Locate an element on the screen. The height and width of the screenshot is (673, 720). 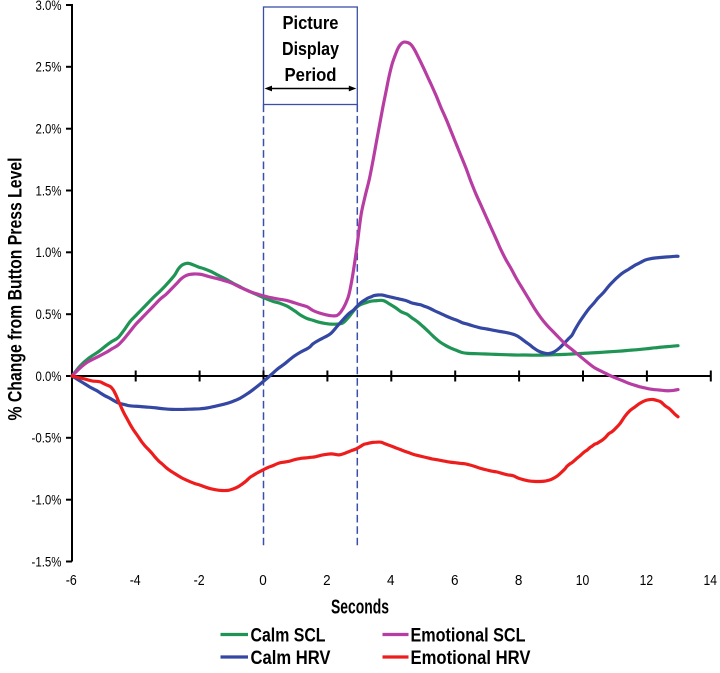
svg-text: -6 is located at coordinates (71, 581).